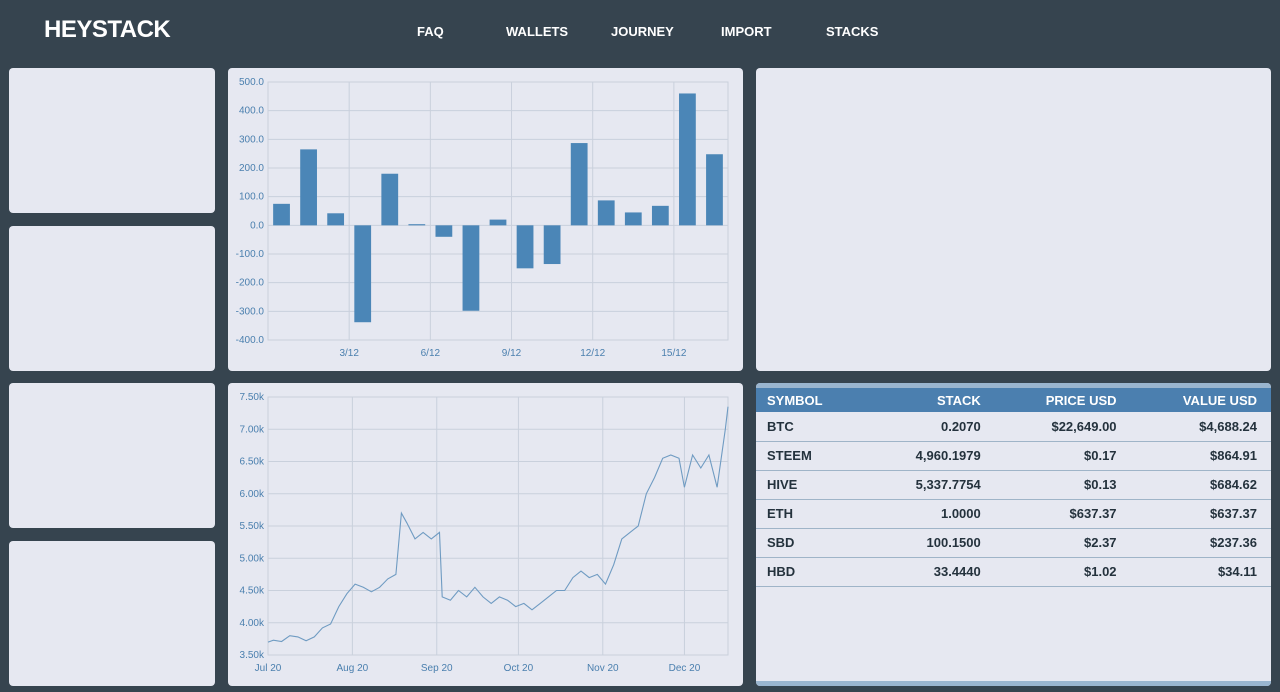 This screenshot has width=1280, height=692. Describe the element at coordinates (1233, 513) in the screenshot. I see `cell-value: $637.37` at that location.